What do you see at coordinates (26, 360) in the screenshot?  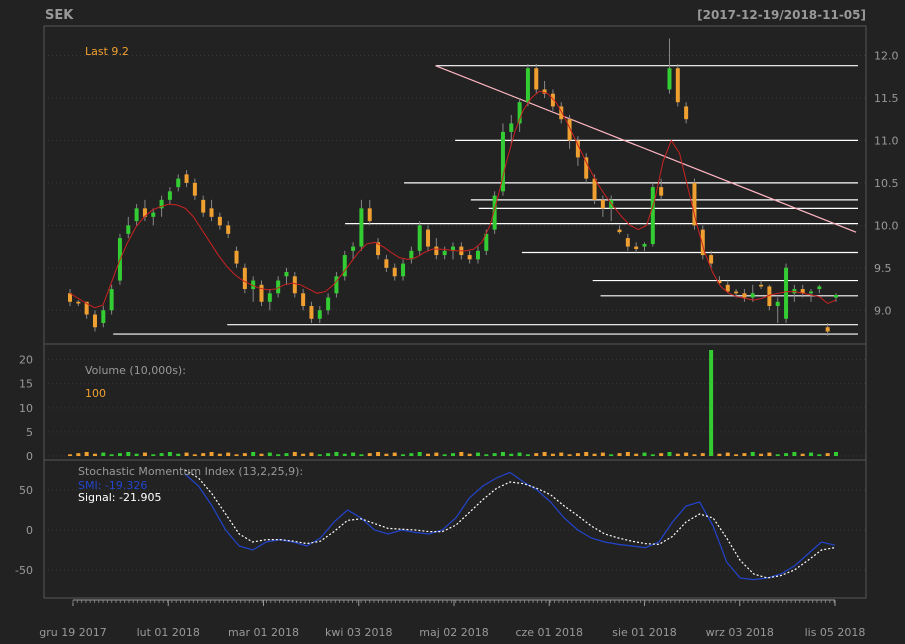 I see `y-tick-label: 20` at bounding box center [26, 360].